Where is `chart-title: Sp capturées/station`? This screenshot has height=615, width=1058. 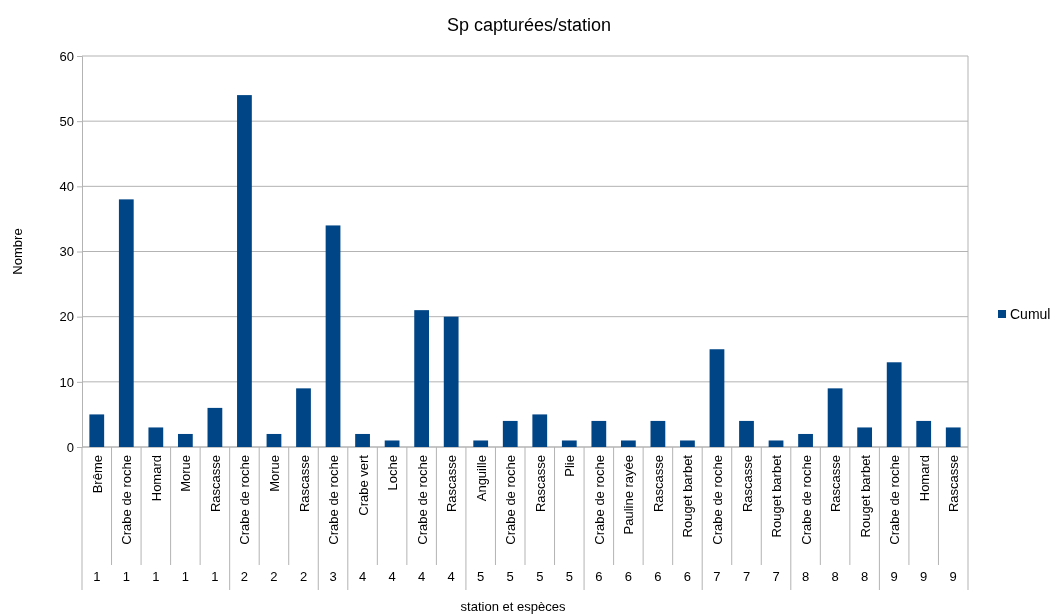
chart-title: Sp capturées/station is located at coordinates (529, 25).